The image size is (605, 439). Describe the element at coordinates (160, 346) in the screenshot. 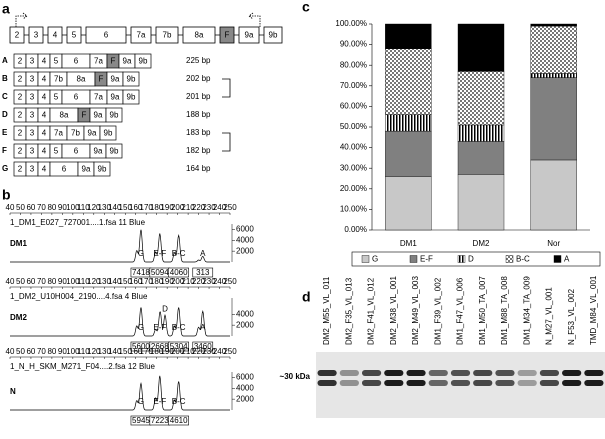

I see `peak-area: 2668` at that location.